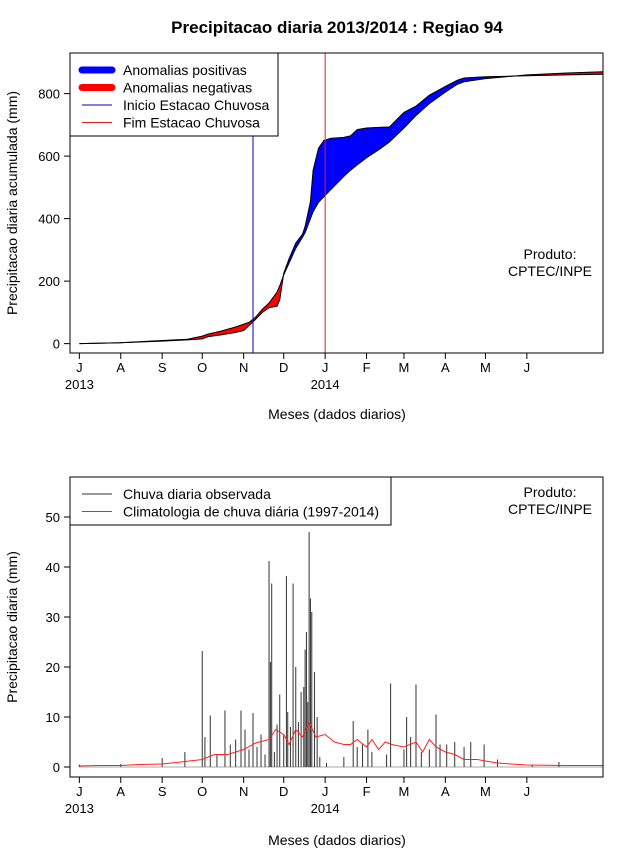 The width and height of the screenshot is (640, 855). I want to click on accumulated-y-tick-label: 200, so click(49, 281).